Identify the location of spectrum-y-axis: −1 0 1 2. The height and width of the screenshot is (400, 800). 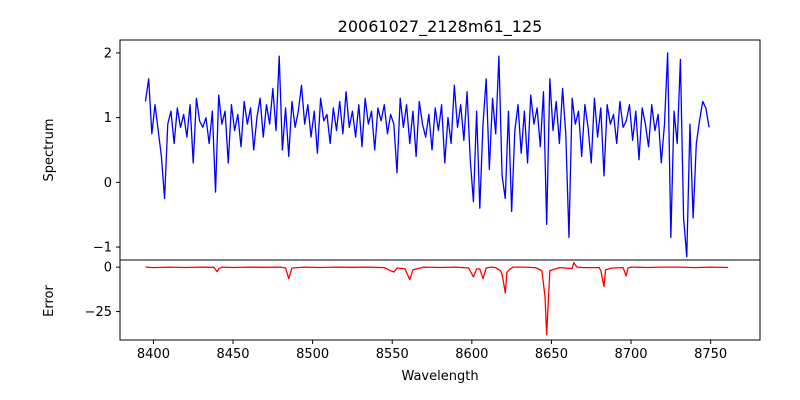
(106, 151).